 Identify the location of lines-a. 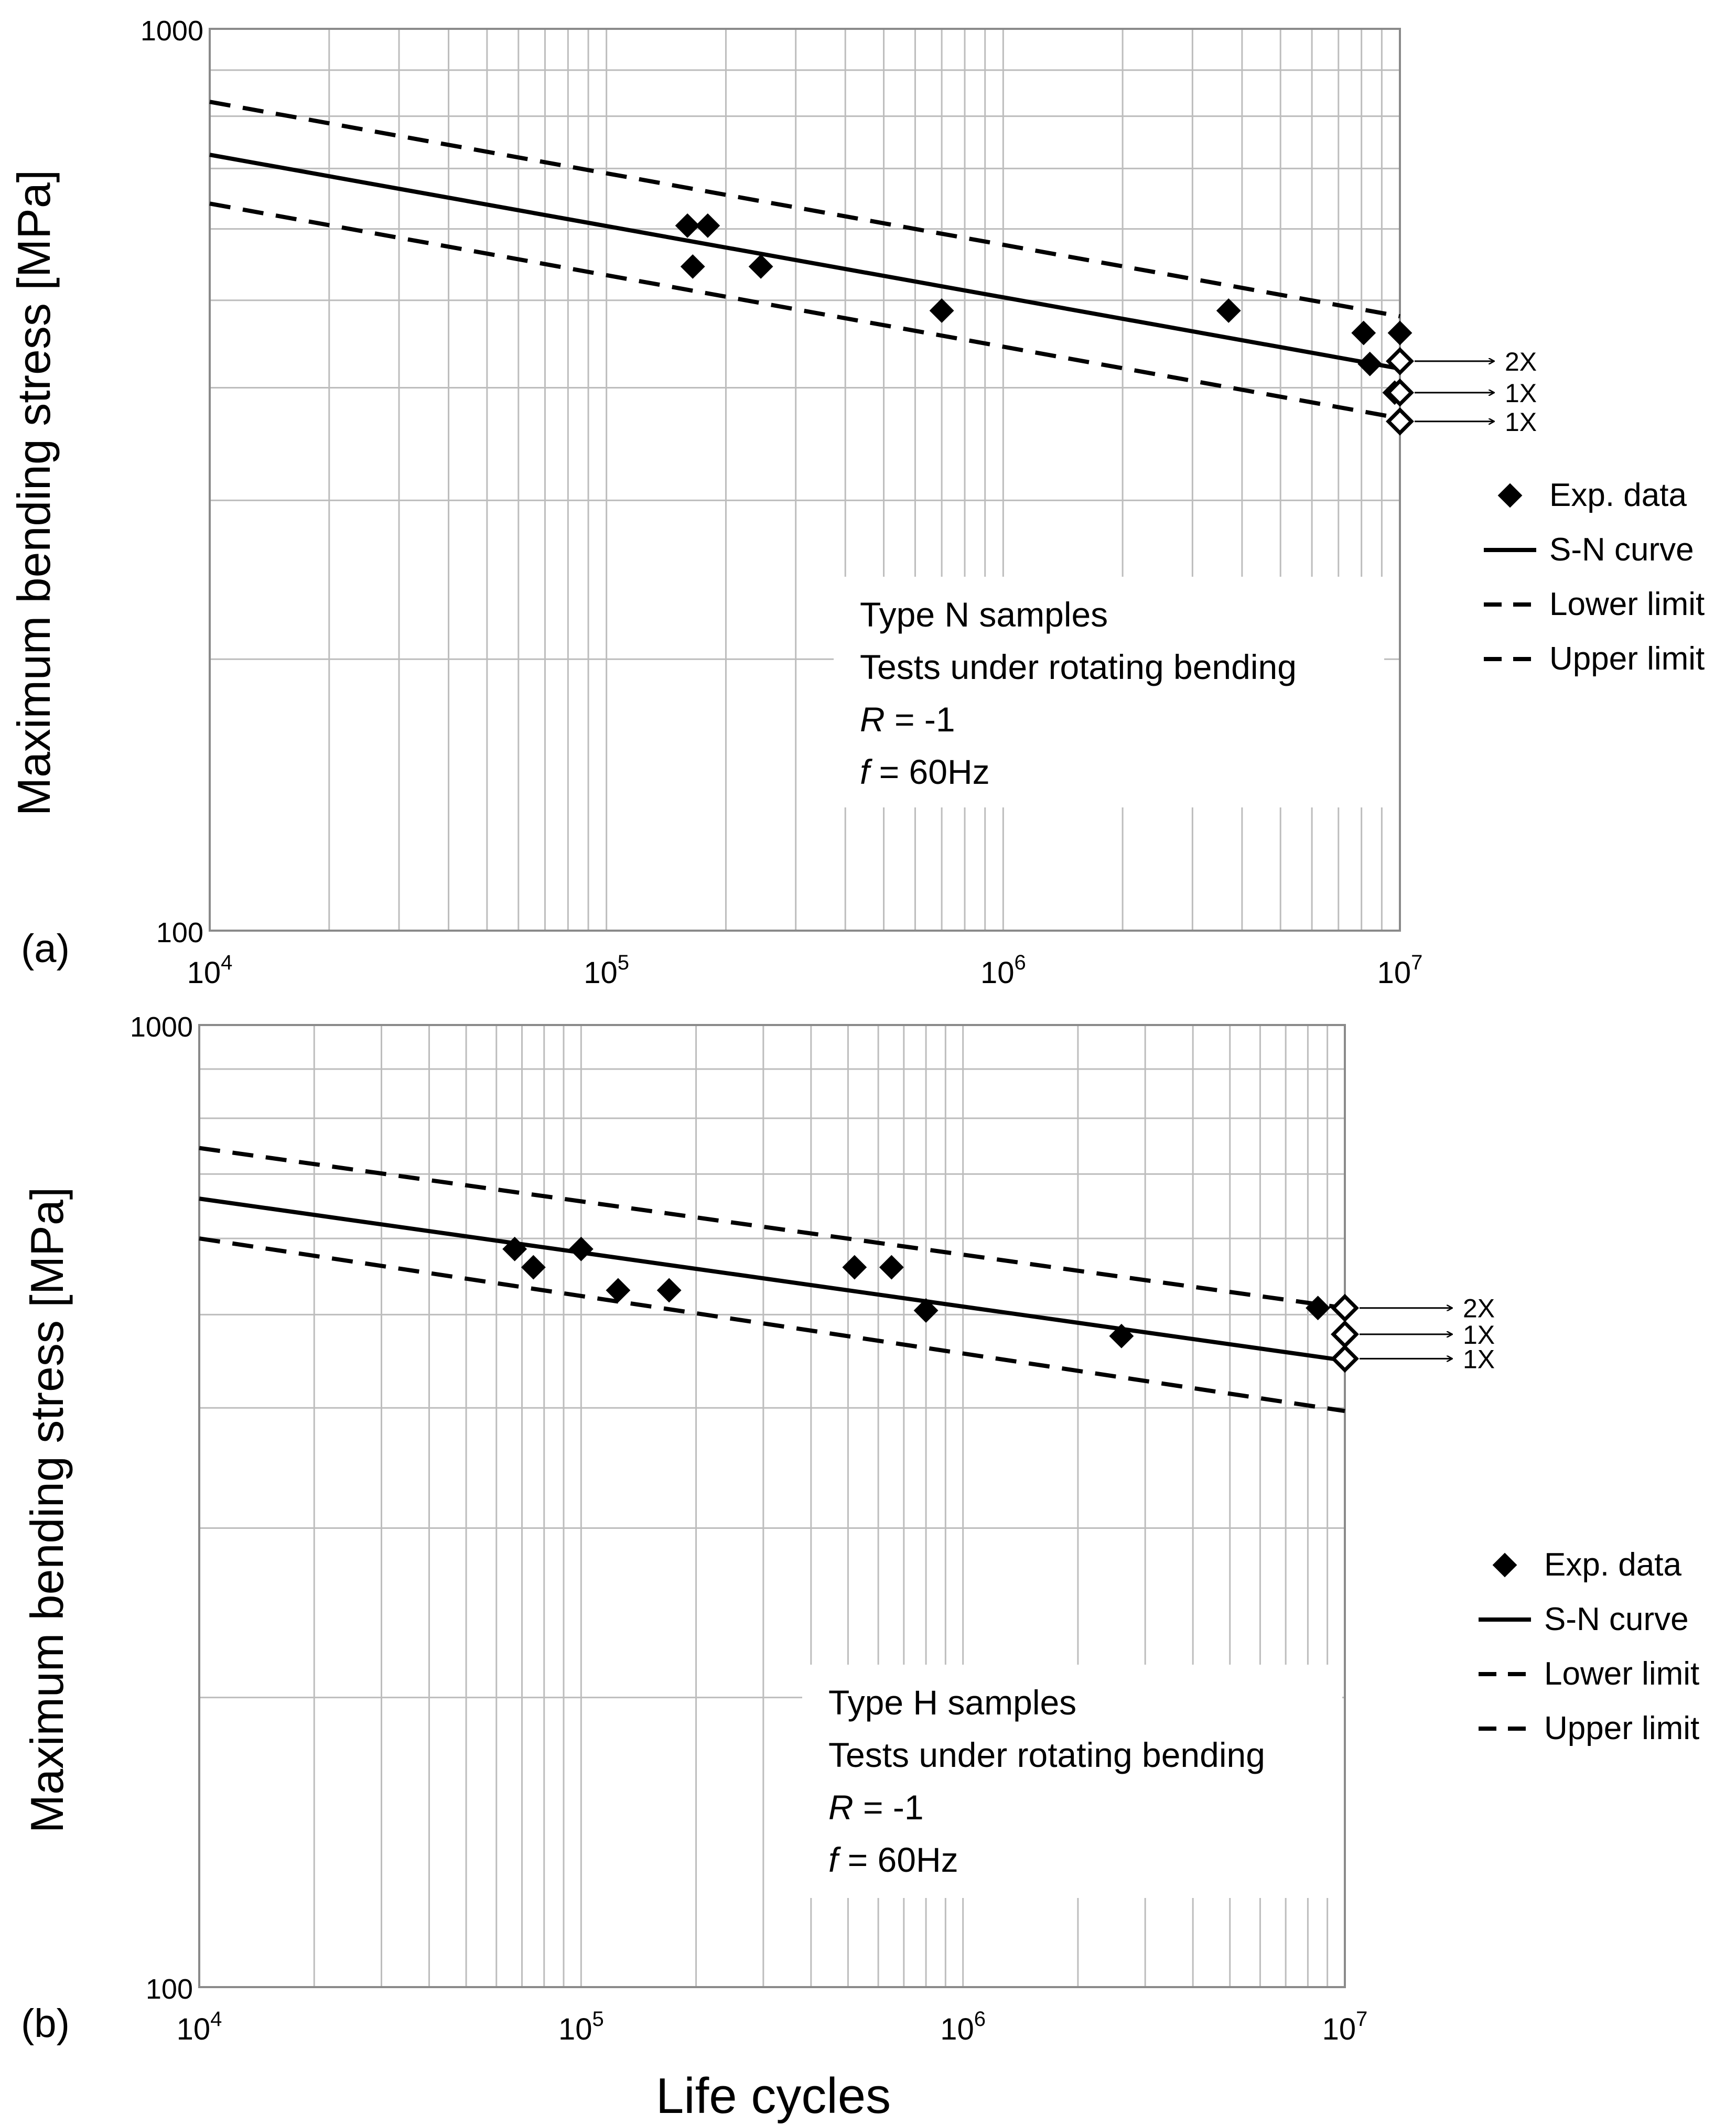
(805, 260).